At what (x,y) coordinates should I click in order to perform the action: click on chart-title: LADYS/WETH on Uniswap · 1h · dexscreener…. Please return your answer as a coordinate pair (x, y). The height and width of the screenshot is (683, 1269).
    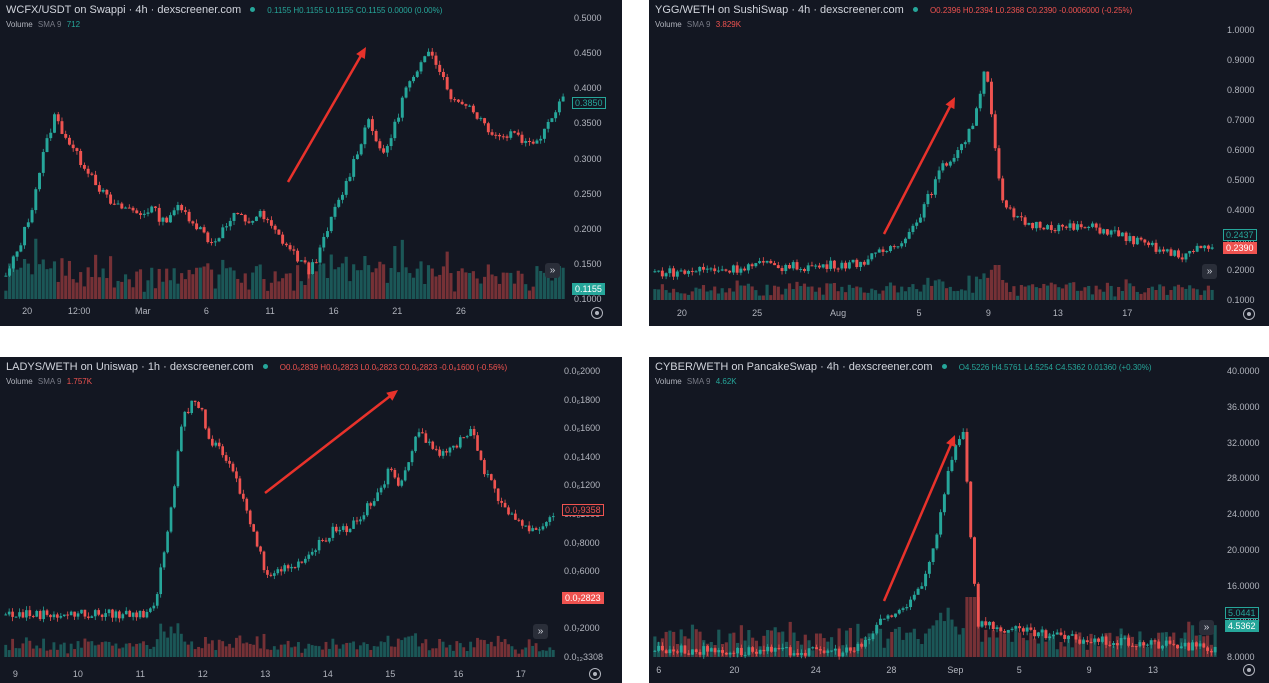
    Looking at the image, I should click on (130, 367).